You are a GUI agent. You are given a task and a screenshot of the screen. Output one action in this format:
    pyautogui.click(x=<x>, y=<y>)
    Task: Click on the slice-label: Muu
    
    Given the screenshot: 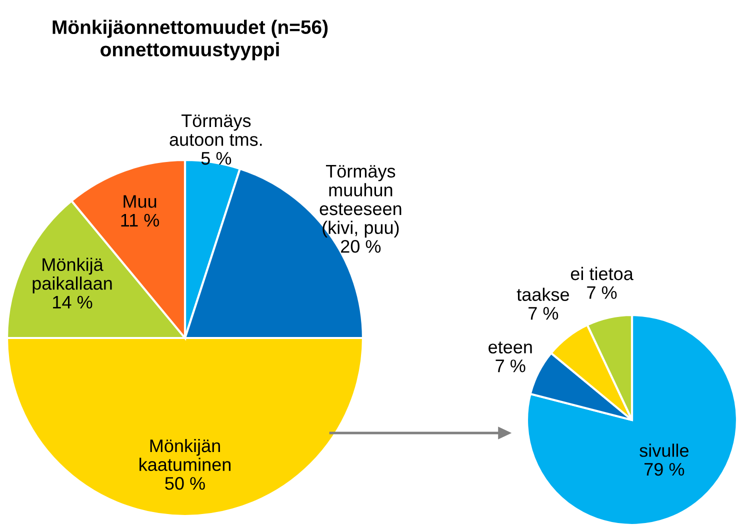 What is the action you would take?
    pyautogui.click(x=140, y=201)
    